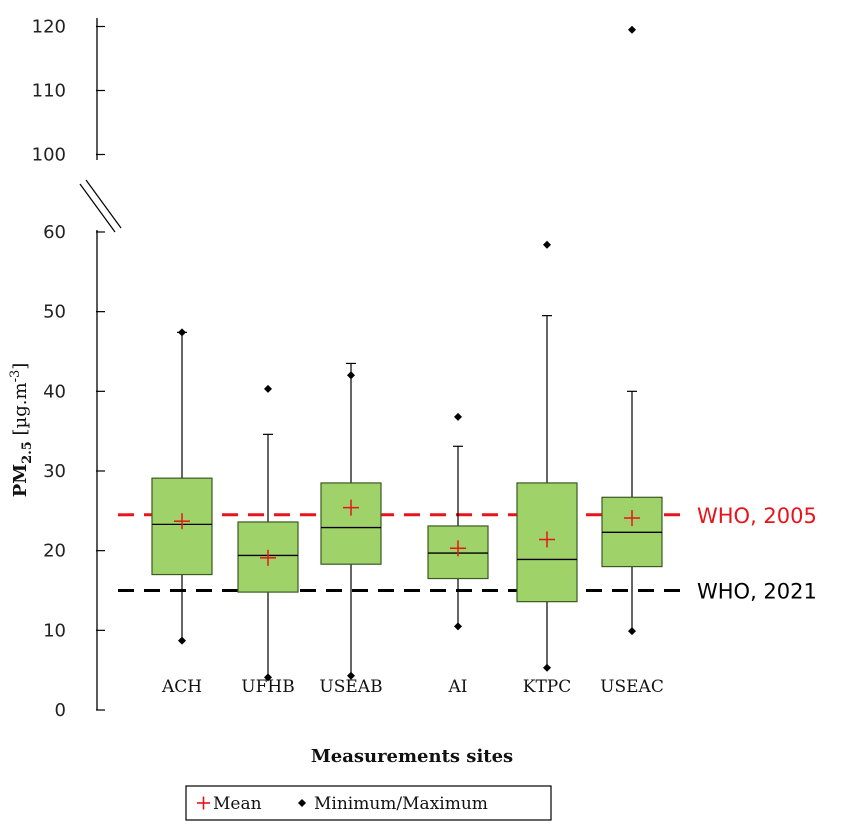  I want to click on category-label: UFHB, so click(267, 687).